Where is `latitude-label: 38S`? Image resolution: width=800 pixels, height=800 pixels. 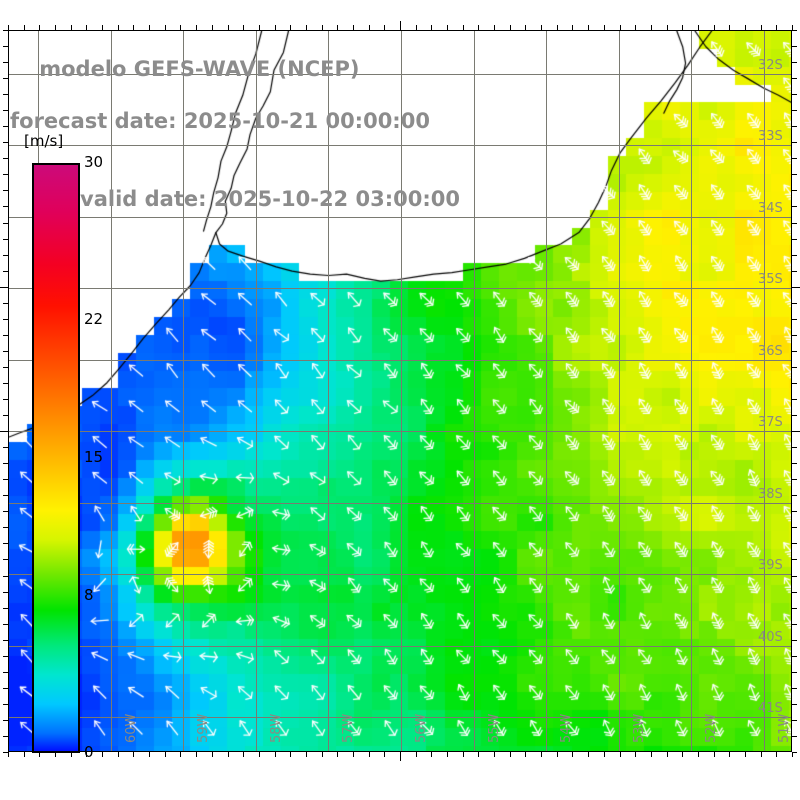 latitude-label: 38S is located at coordinates (770, 494).